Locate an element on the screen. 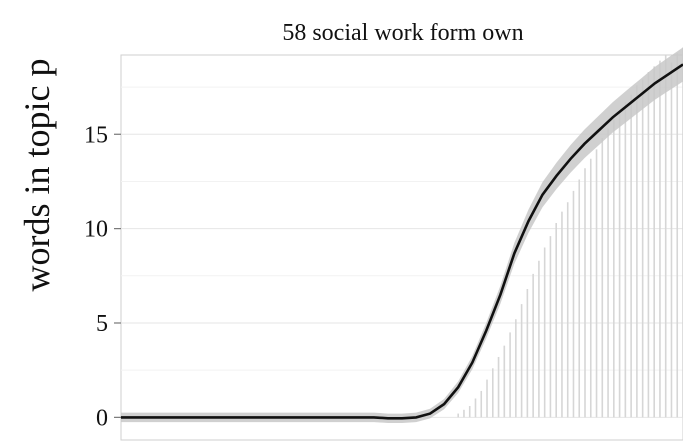  y-axis-label: words in topic p is located at coordinates (37, 175).